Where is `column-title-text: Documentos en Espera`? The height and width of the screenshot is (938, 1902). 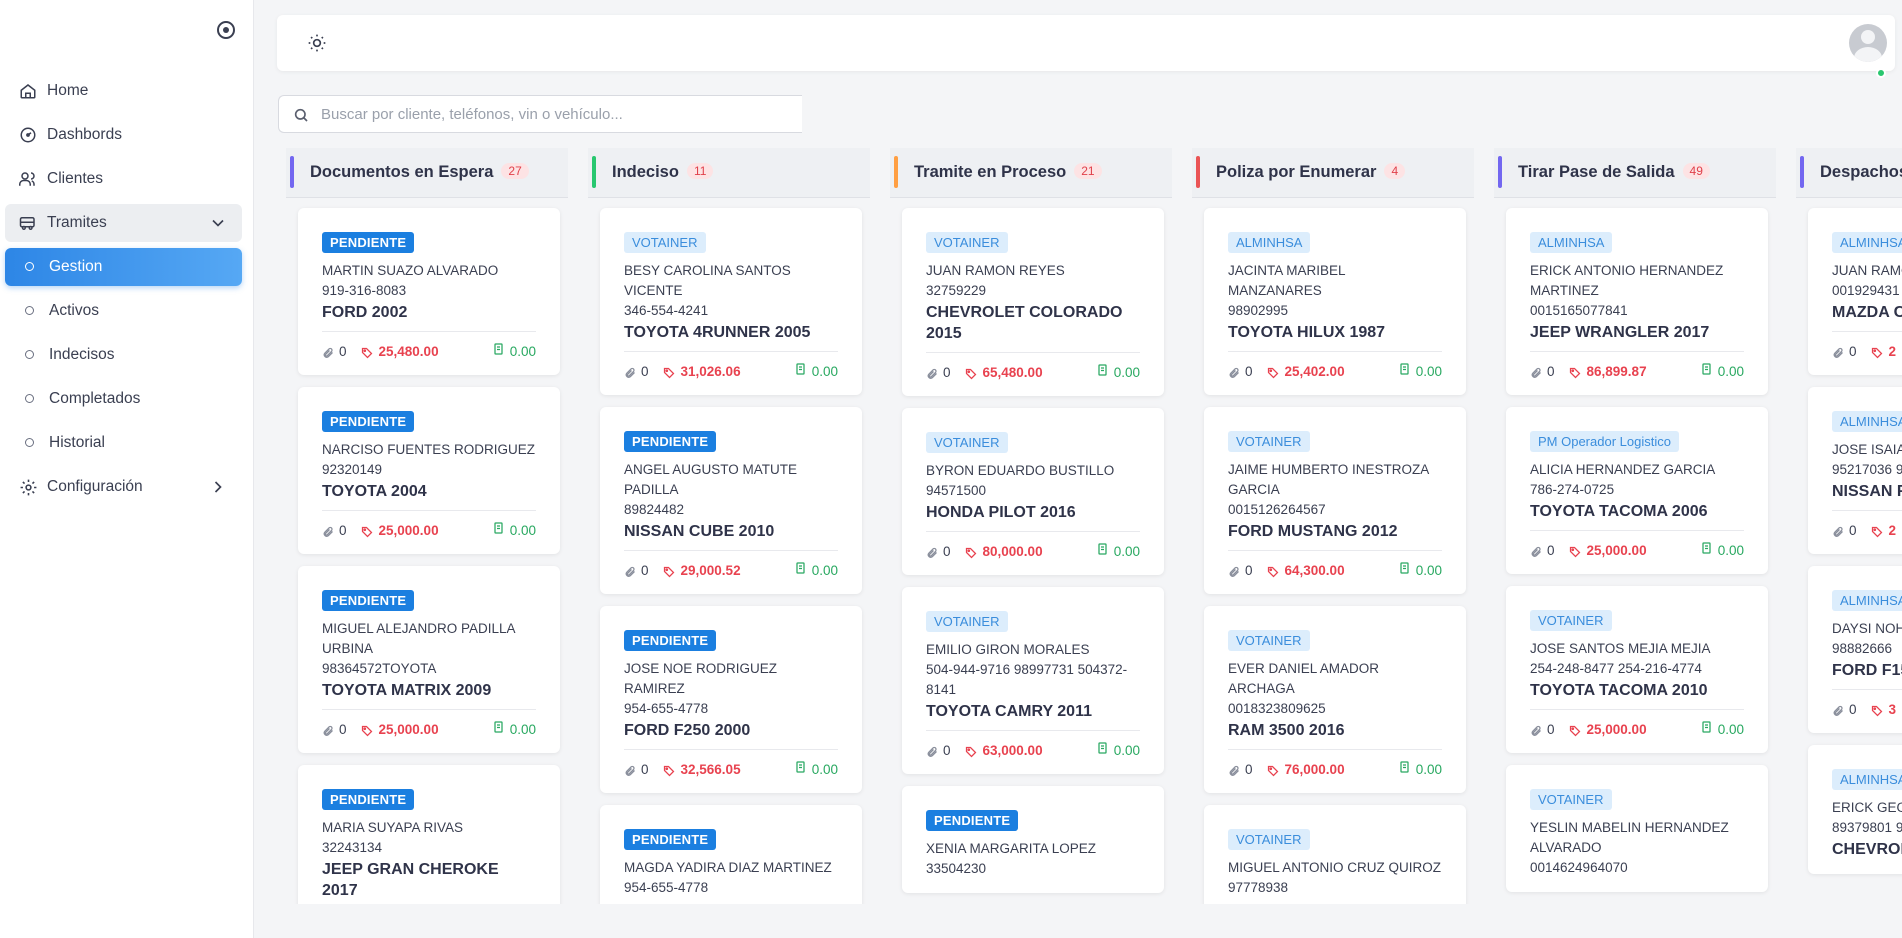 column-title-text: Documentos en Espera is located at coordinates (402, 172).